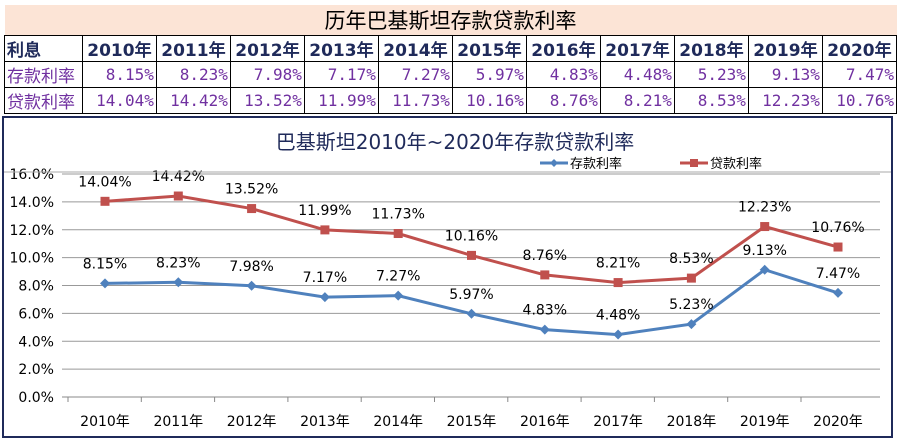  What do you see at coordinates (325, 422) in the screenshot?
I see `x-tick-label: 2013年` at bounding box center [325, 422].